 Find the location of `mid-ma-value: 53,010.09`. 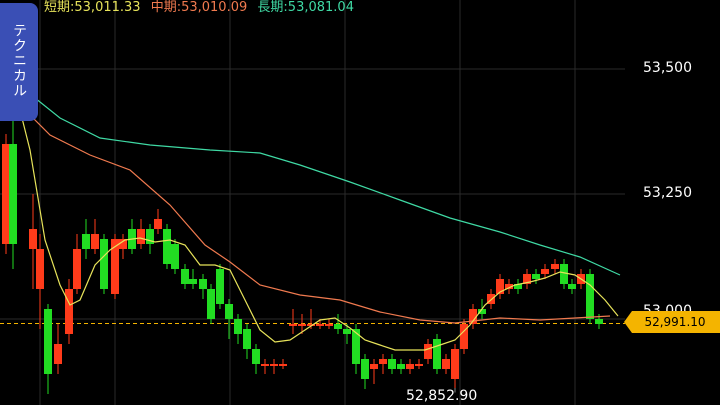

mid-ma-value: 53,010.09 is located at coordinates (214, 7).